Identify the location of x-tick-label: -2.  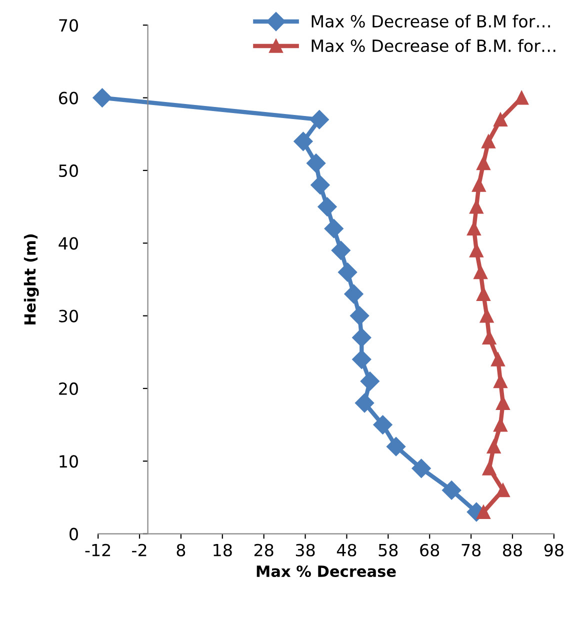
(139, 550).